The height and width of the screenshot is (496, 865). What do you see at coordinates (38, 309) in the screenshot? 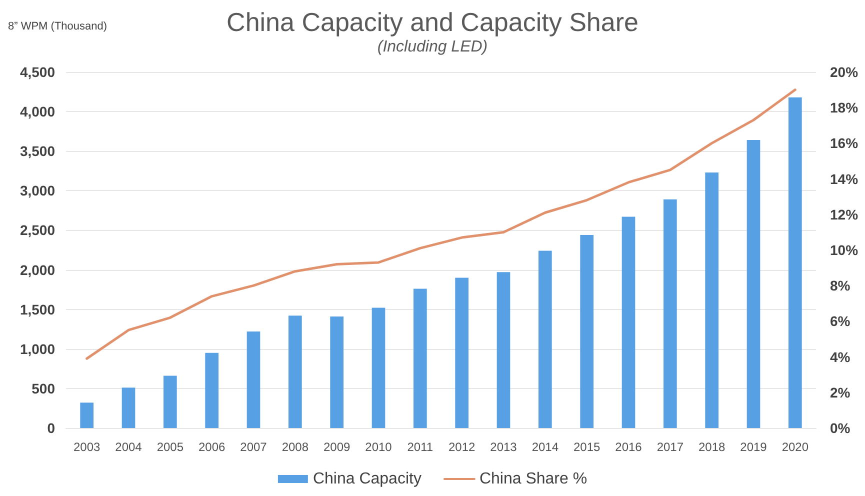
I see `y-tick-label: 1,500` at bounding box center [38, 309].